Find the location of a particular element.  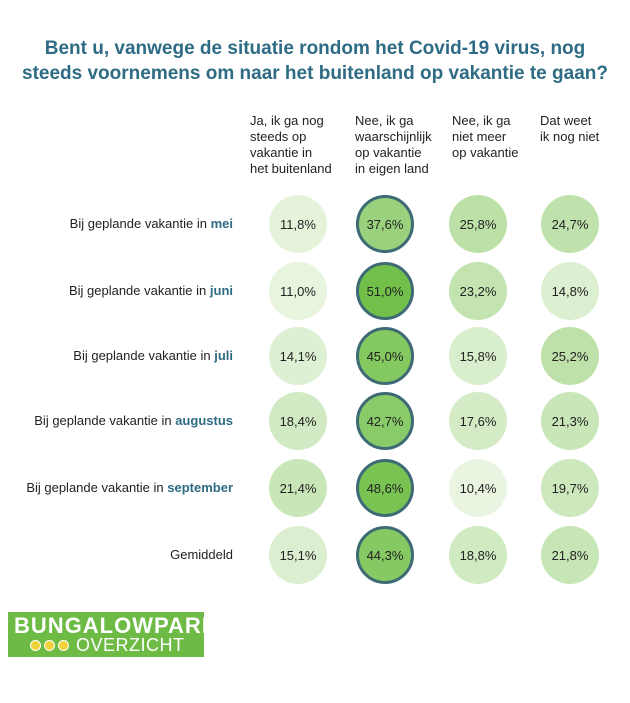

row-label: Bij geplande vakantie in juli is located at coordinates (116, 356).